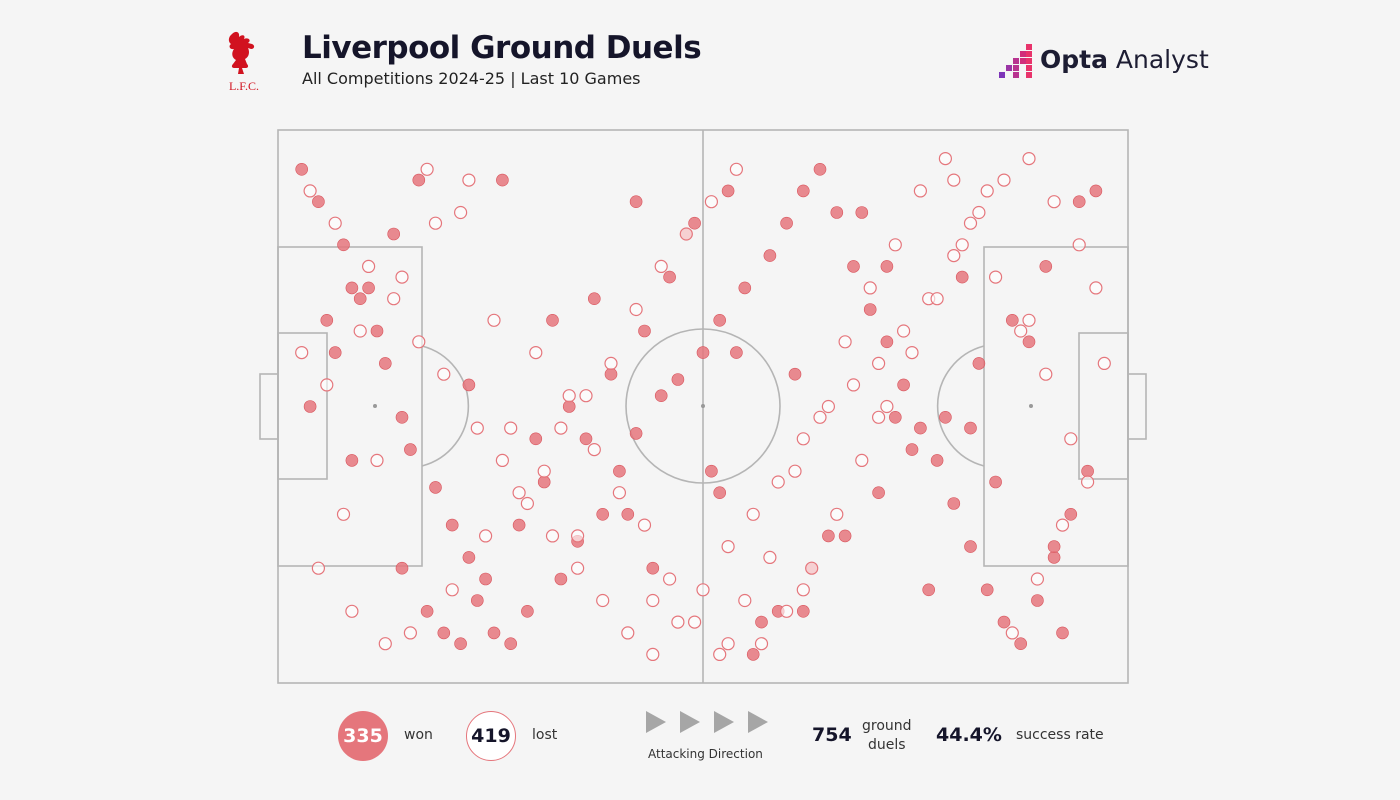  What do you see at coordinates (269, 406) in the screenshot?
I see `left-goal` at bounding box center [269, 406].